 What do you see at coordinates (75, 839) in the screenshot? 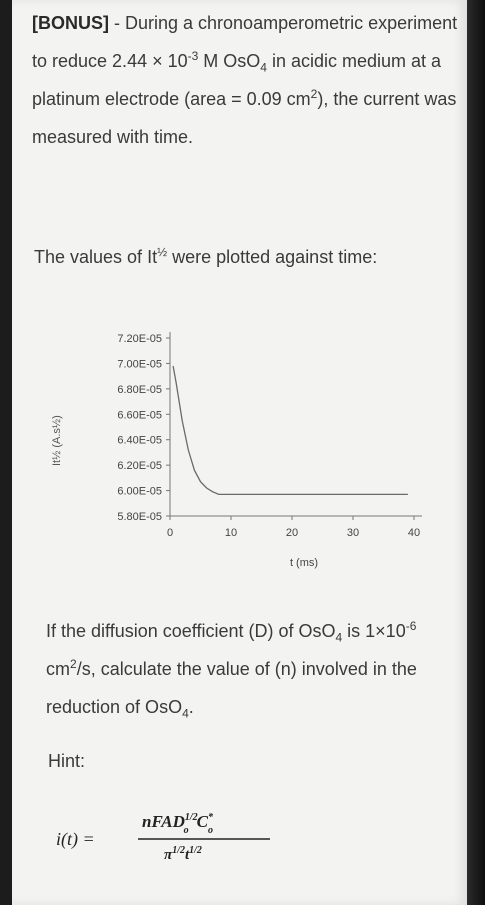
I see `formula-lhs: i(t) =` at bounding box center [75, 839].